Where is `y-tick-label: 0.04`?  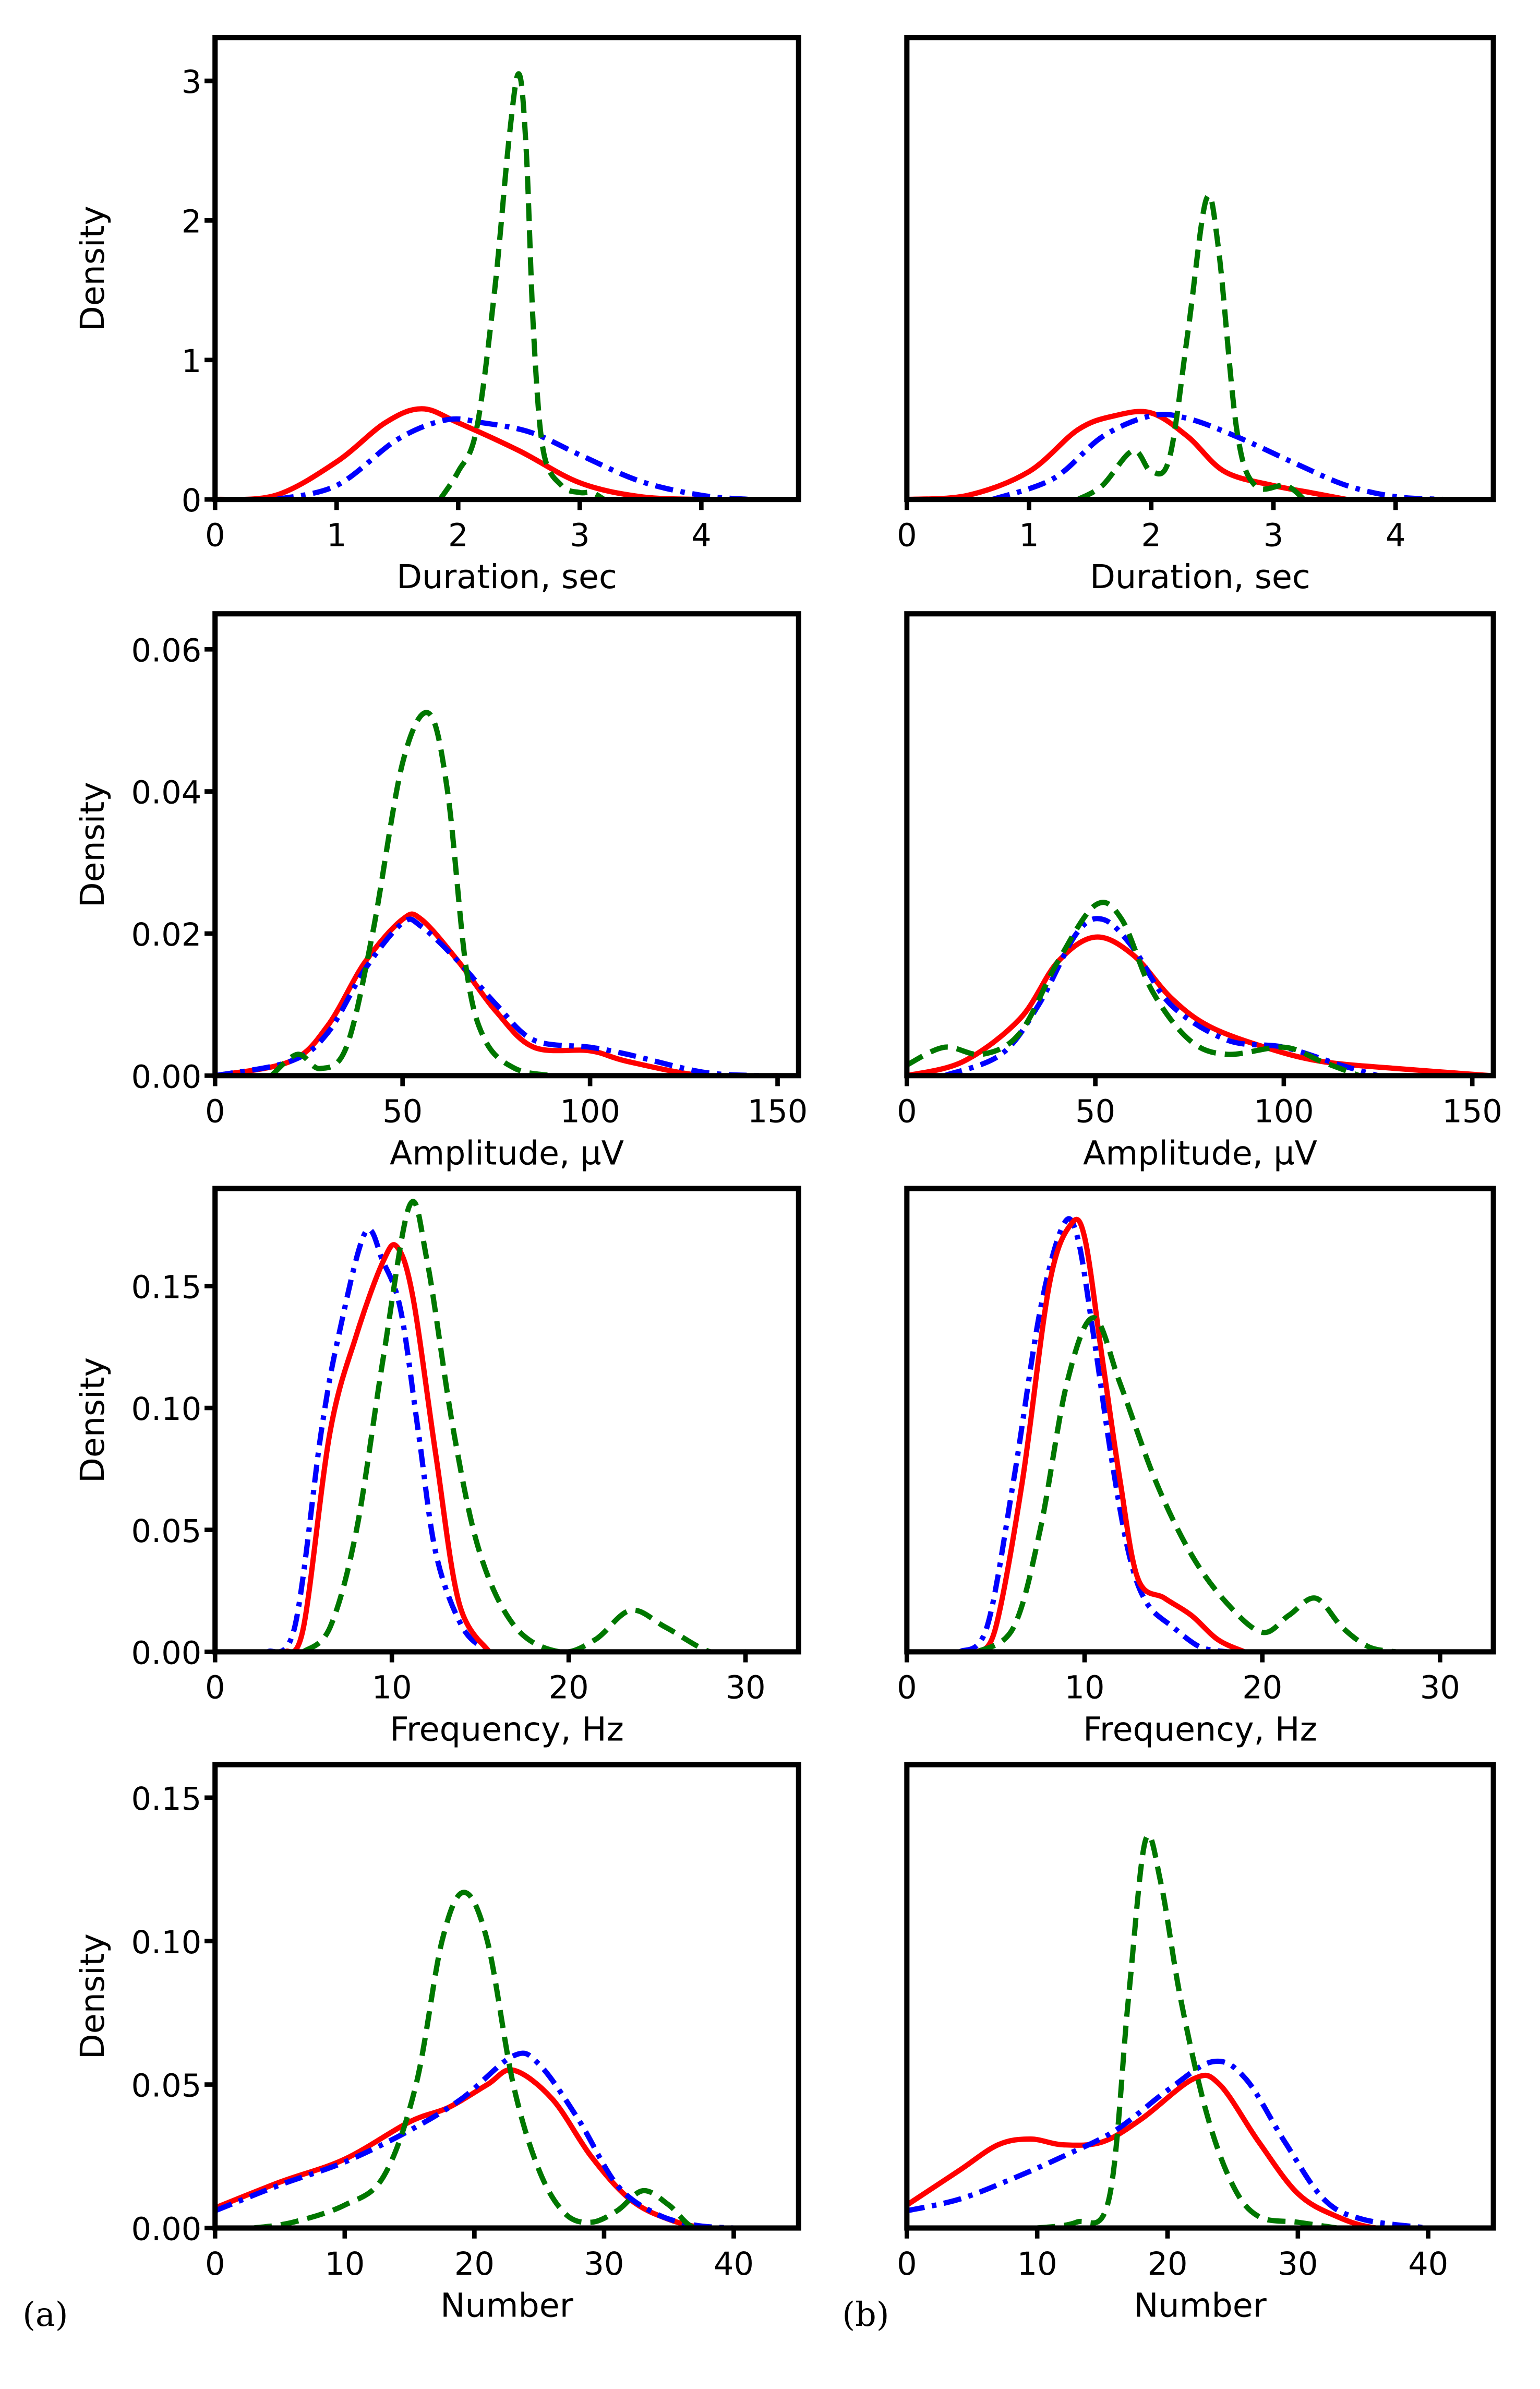
y-tick-label: 0.04 is located at coordinates (166, 793).